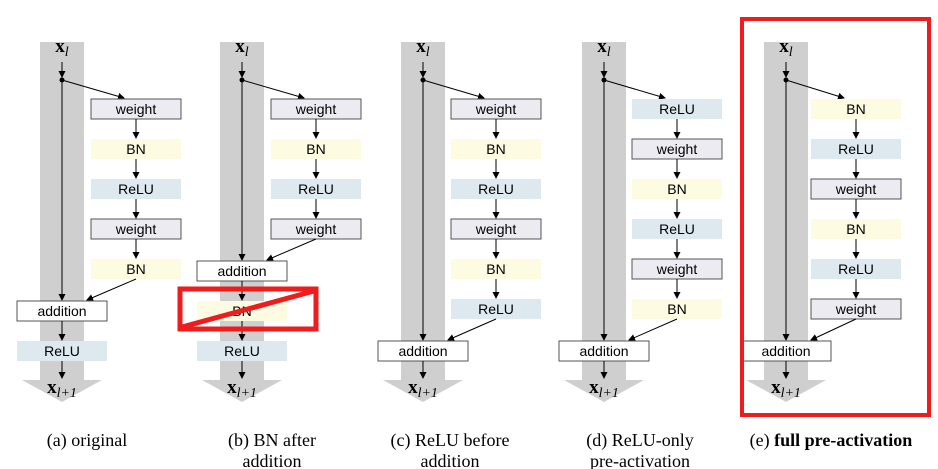  Describe the element at coordinates (639, 440) in the screenshot. I see `caption-line: (d) ReLU-only` at that location.